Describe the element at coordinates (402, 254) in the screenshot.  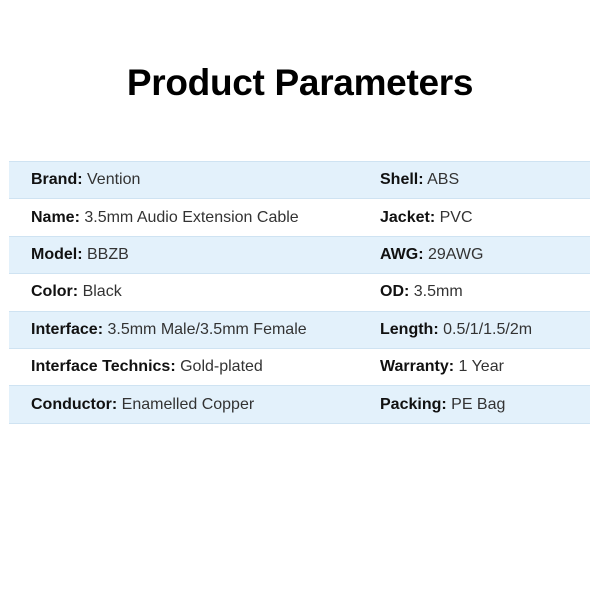
I see `parameter-label: AWG:` at that location.